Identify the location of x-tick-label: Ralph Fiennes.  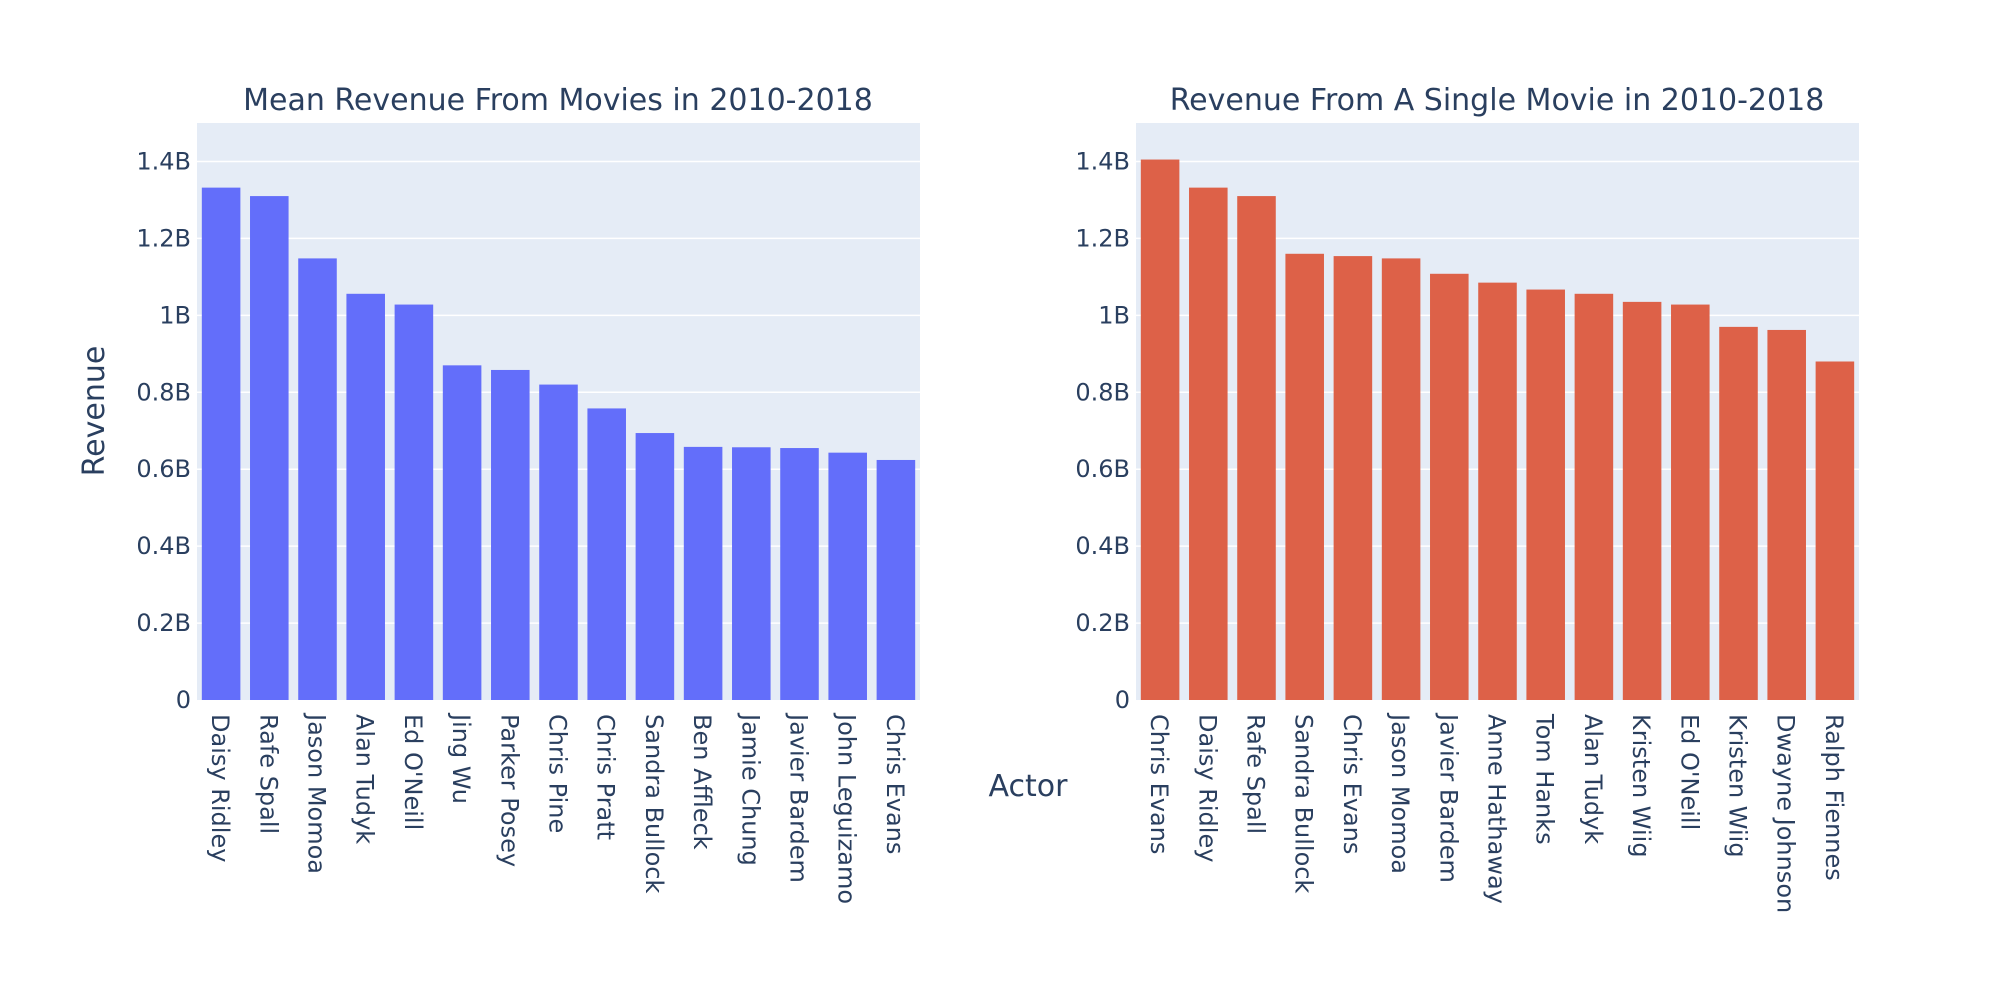
(1834, 797).